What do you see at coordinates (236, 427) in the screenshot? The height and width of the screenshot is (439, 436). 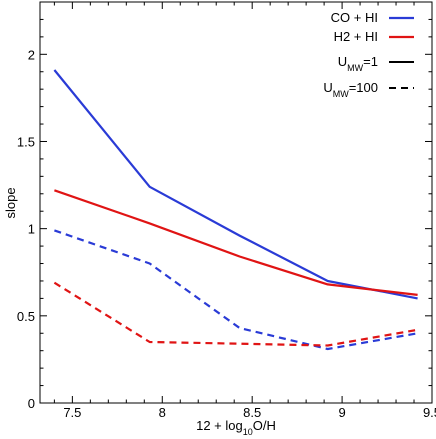 I see `x-axis-title: 12 + log10O/H` at bounding box center [236, 427].